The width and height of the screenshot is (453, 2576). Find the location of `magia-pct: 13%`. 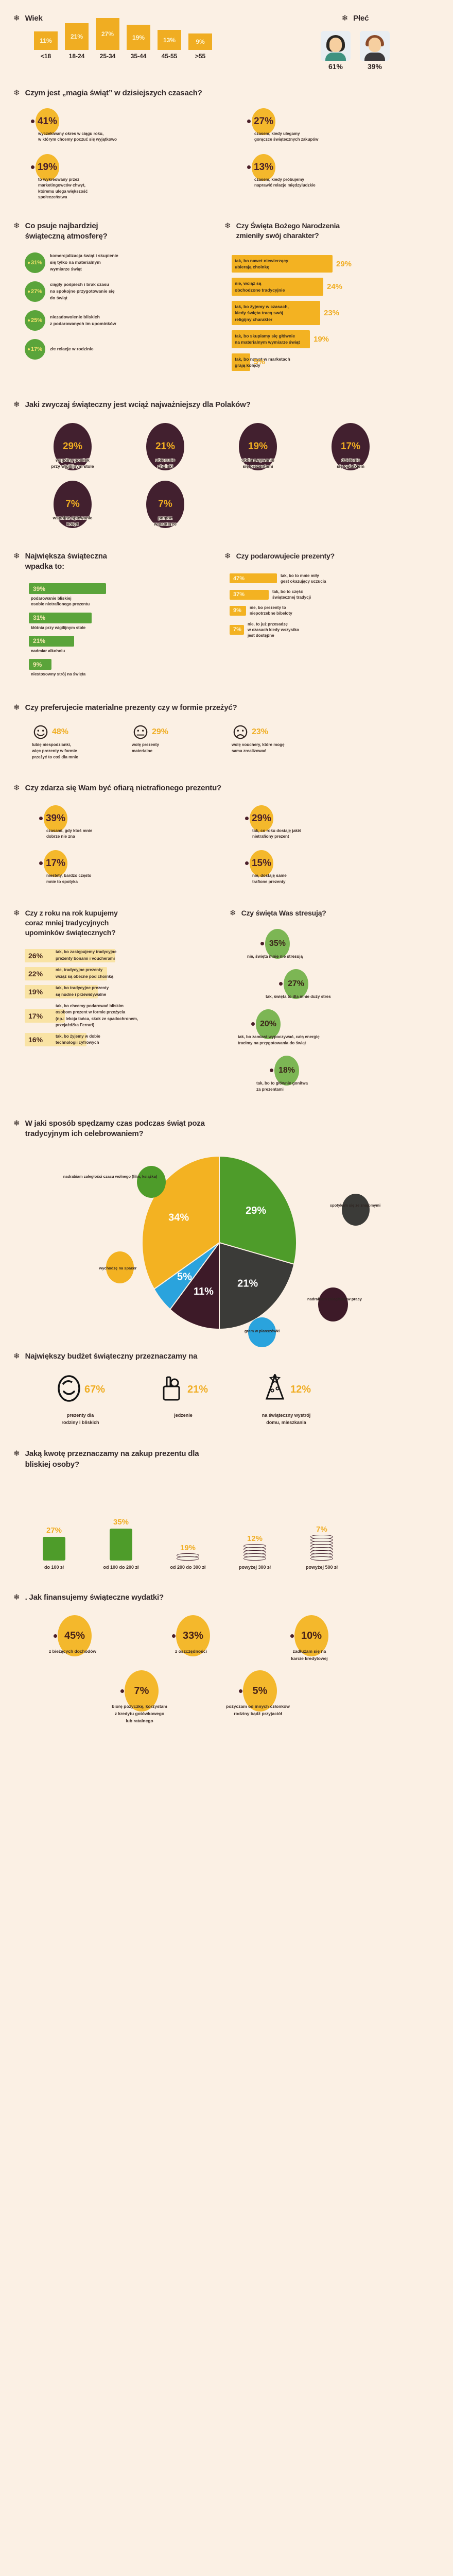

magia-pct: 13% is located at coordinates (263, 167).